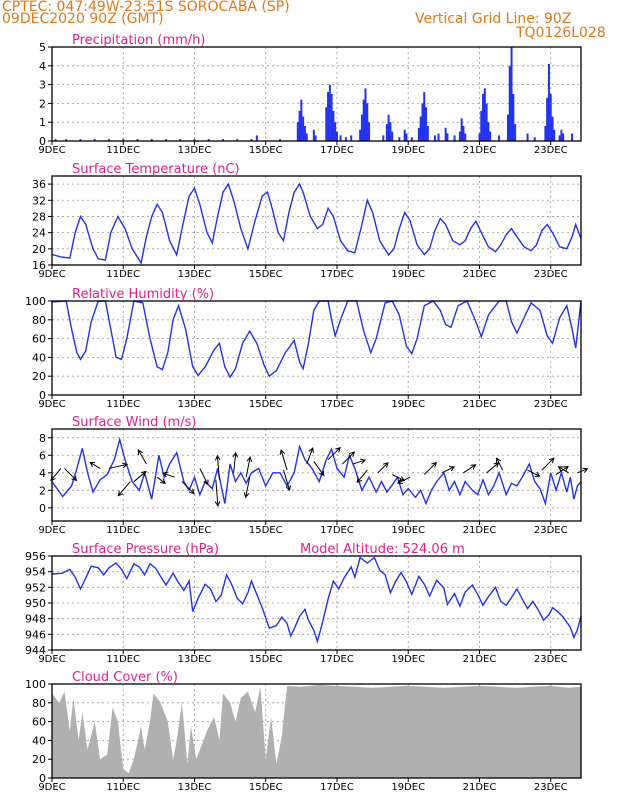 This screenshot has height=800, width=618. Describe the element at coordinates (480, 530) in the screenshot. I see `p3-xtick-label: 21DEC` at that location.